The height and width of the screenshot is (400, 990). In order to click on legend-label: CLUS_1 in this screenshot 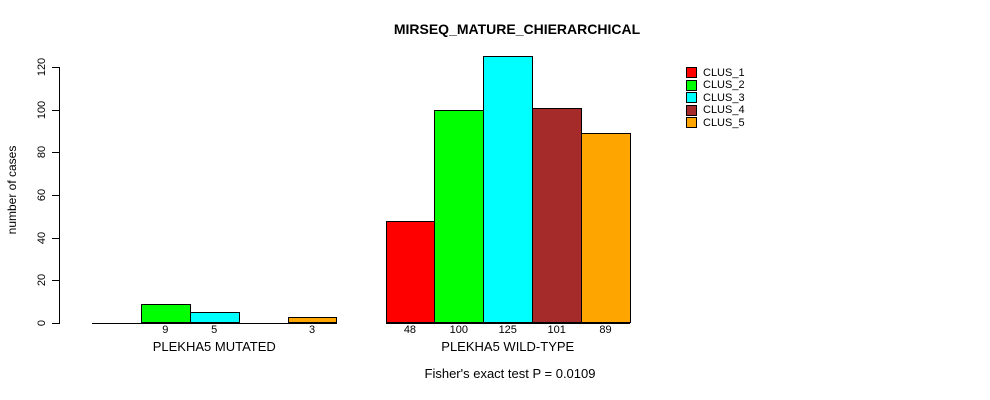, I will do `click(724, 72)`.